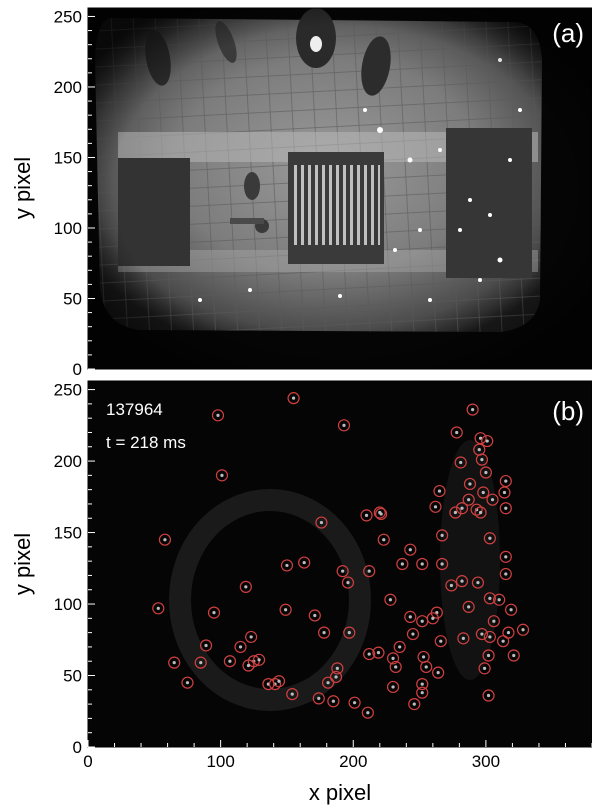 The image size is (592, 807). Describe the element at coordinates (87, 761) in the screenshot. I see `x-tick-label: 0` at that location.